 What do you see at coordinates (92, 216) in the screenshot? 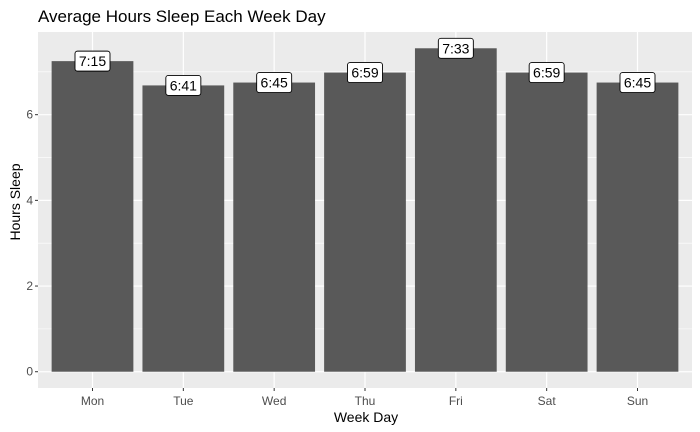
I see `bar-mon` at bounding box center [92, 216].